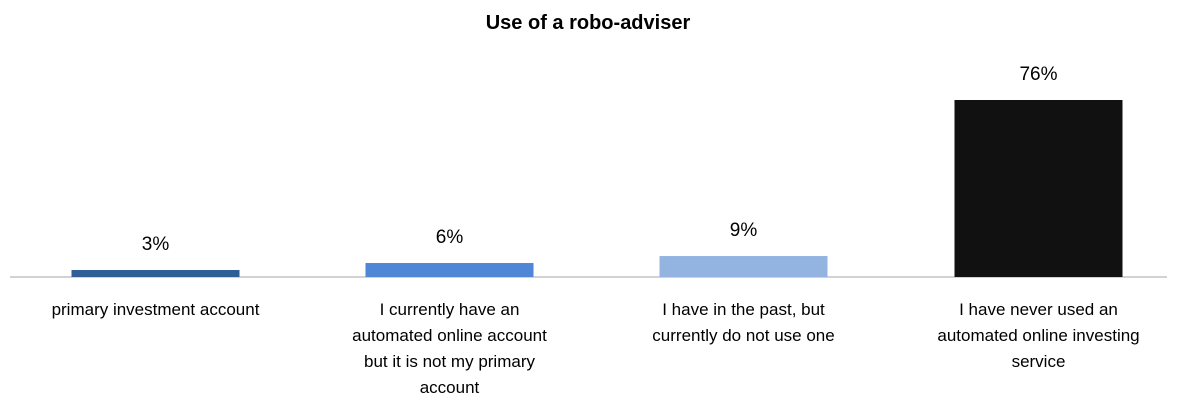 Image resolution: width=1177 pixels, height=407 pixels. What do you see at coordinates (743, 309) in the screenshot?
I see `category-label-line: I have in the past, but` at bounding box center [743, 309].